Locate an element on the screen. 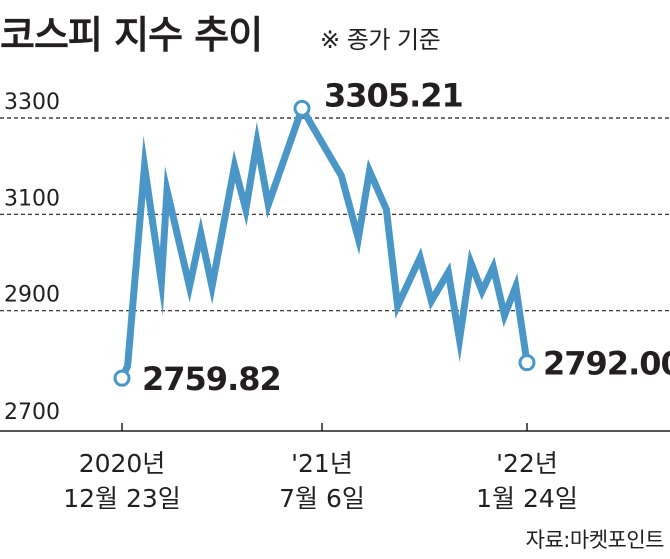  data-label-peak: 3305.21 is located at coordinates (393, 95).